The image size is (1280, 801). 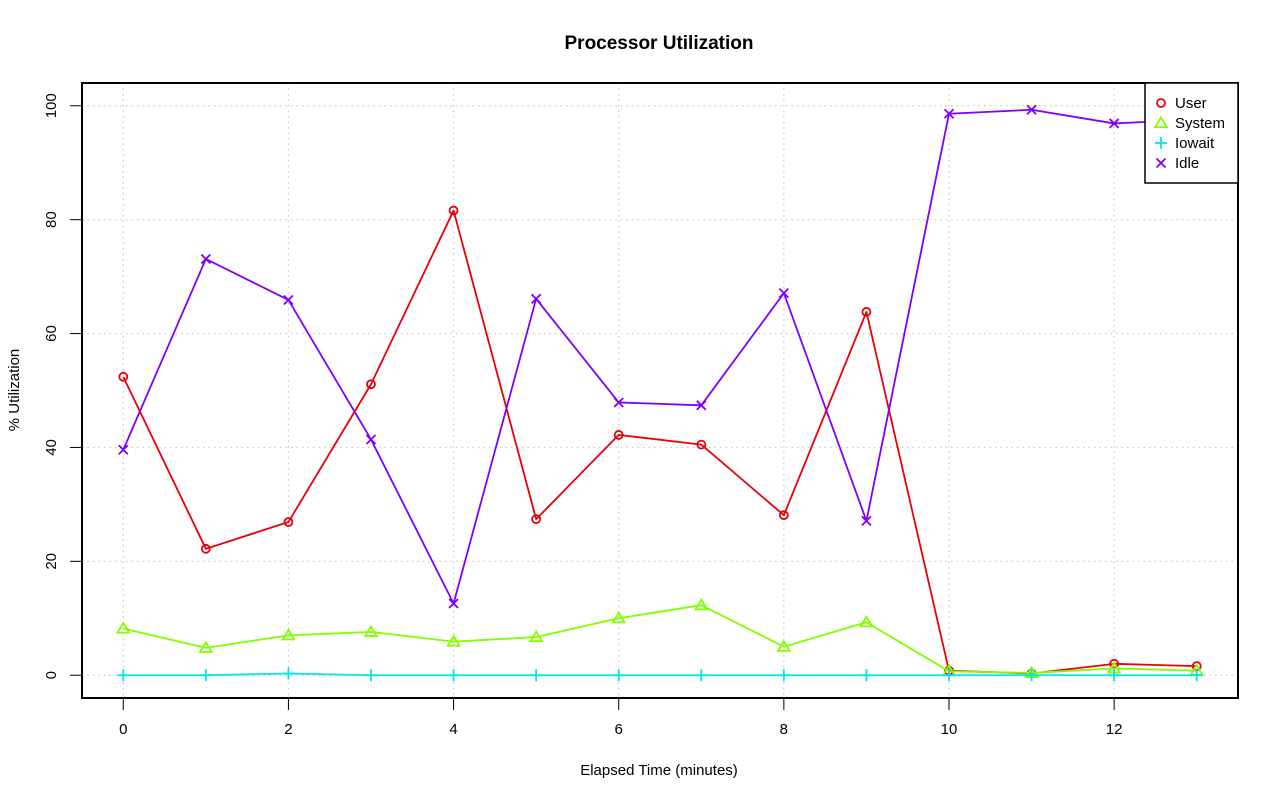 I want to click on y-axis-title: % Utilization, so click(x=14, y=390).